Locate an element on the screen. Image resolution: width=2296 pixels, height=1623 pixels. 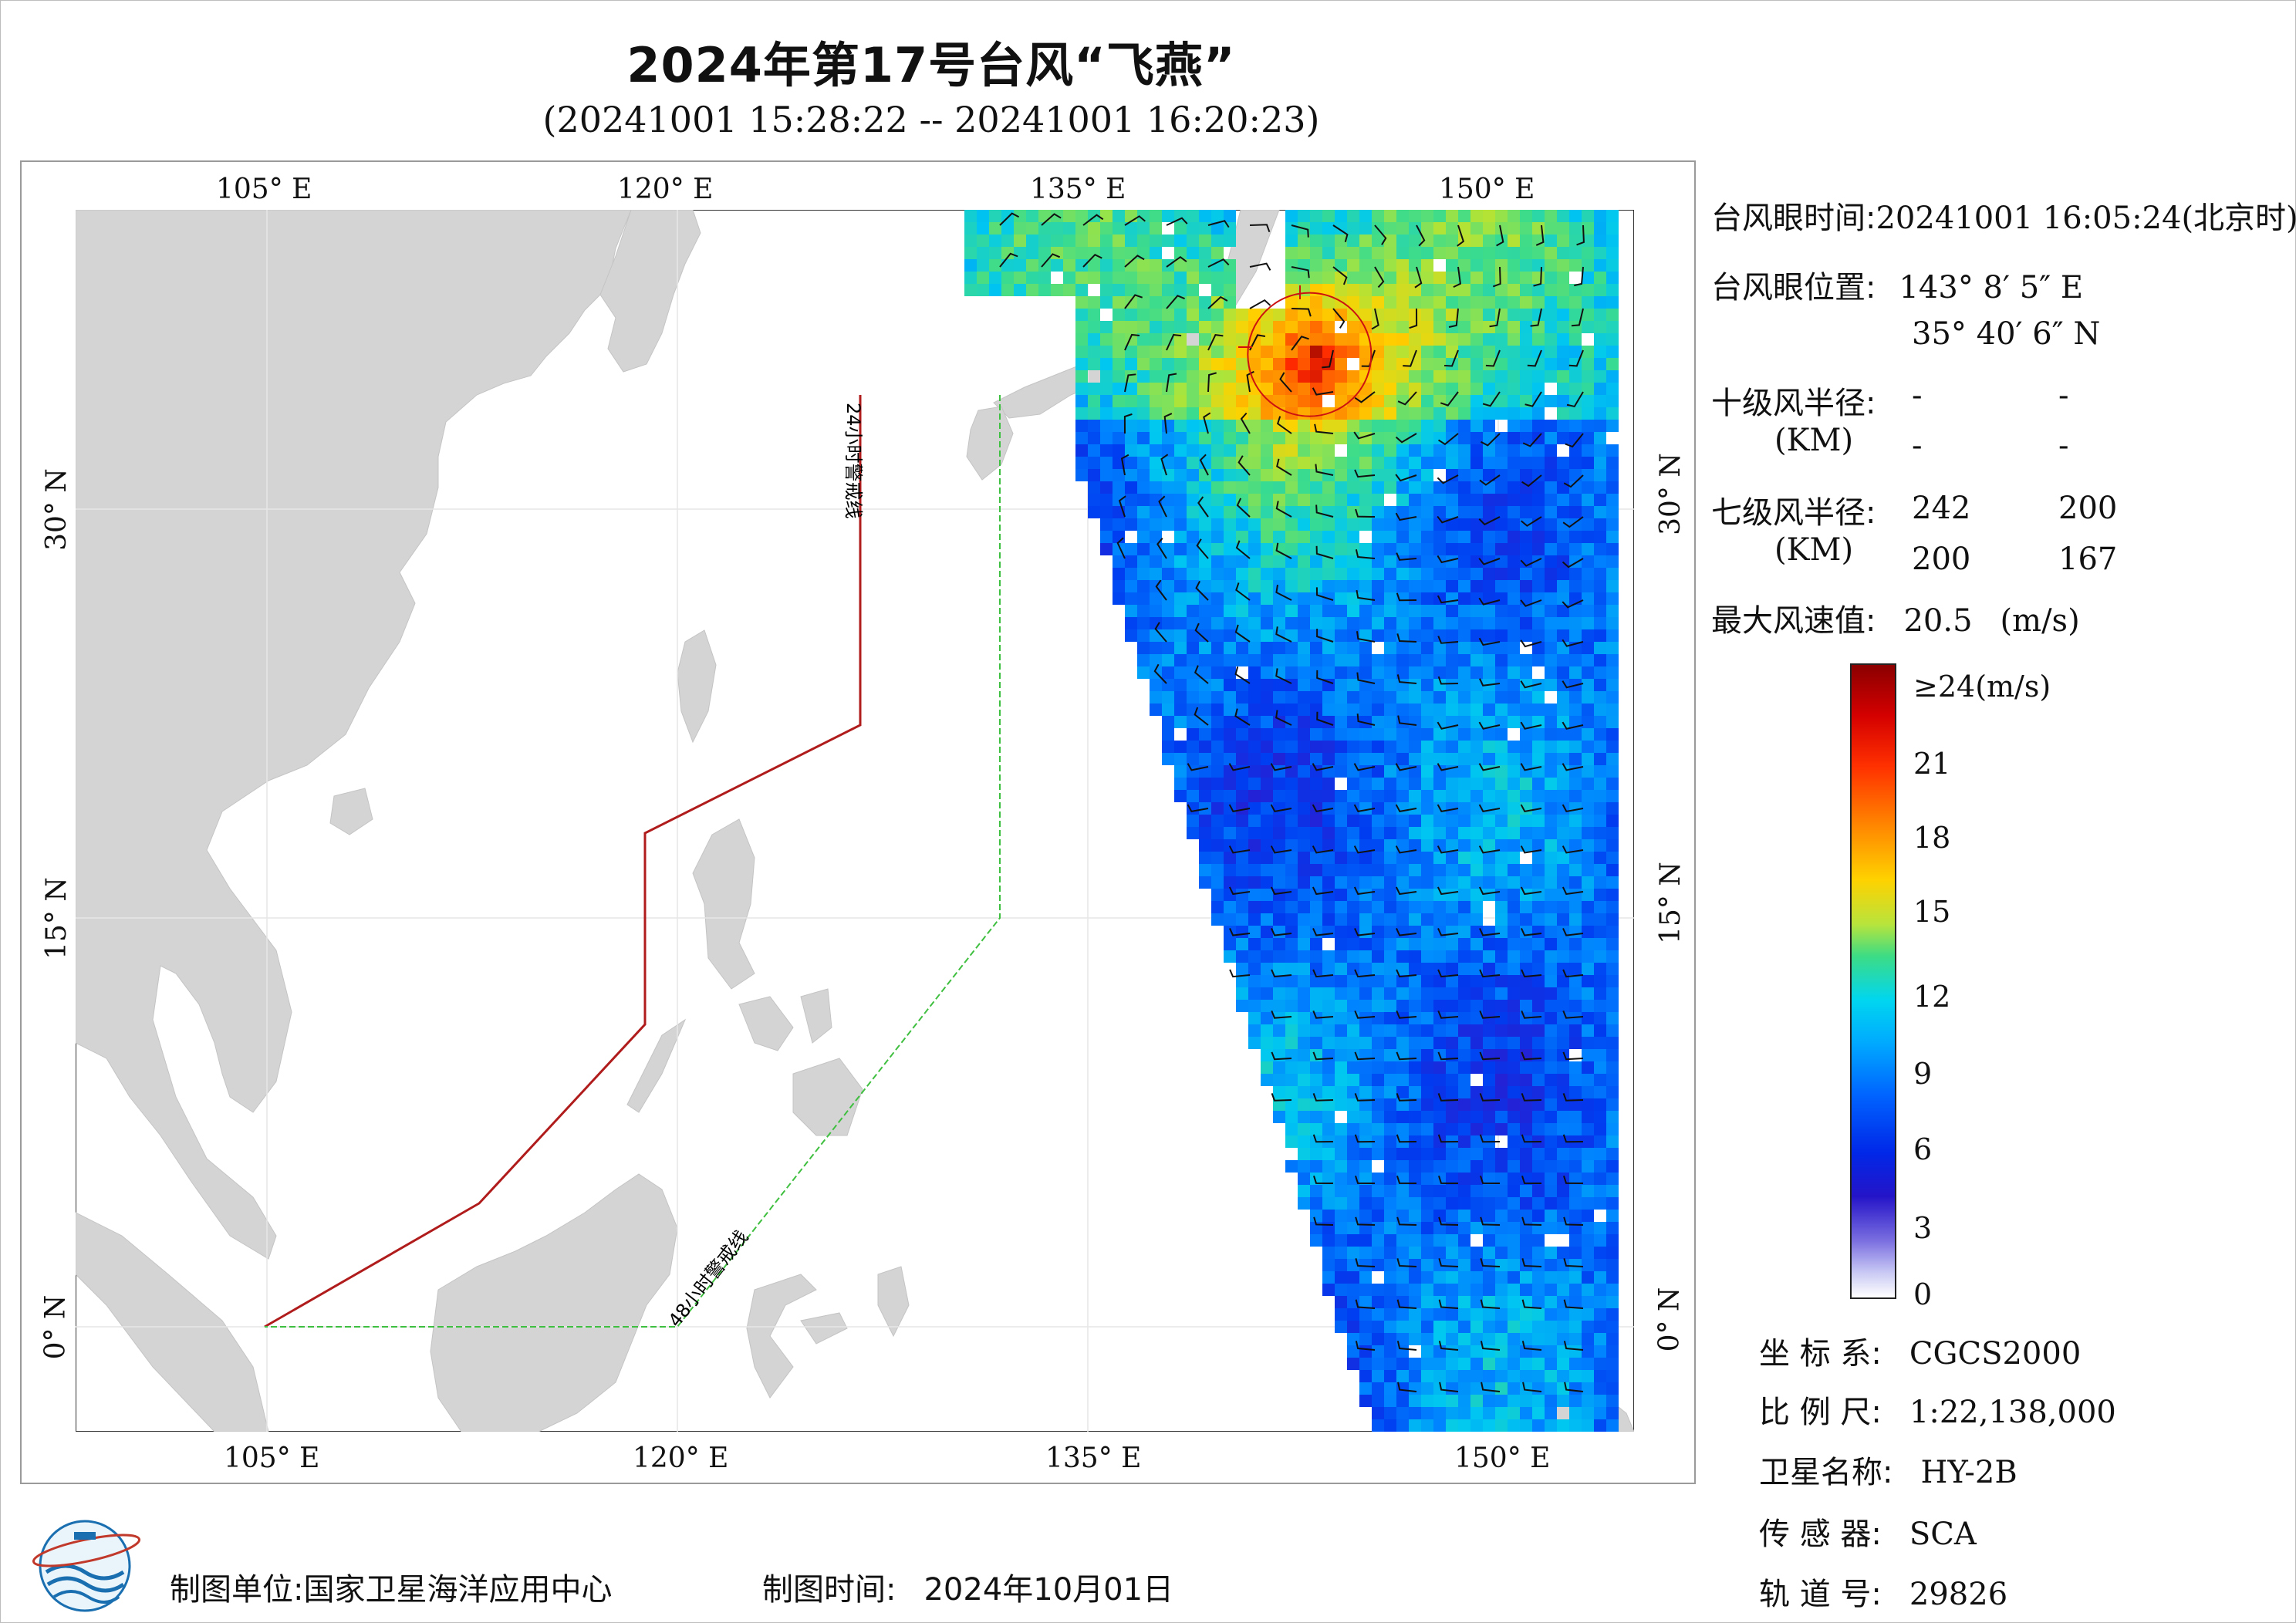
max-wind: 最大风速值: 20.5 (m/s) is located at coordinates (1895, 618).